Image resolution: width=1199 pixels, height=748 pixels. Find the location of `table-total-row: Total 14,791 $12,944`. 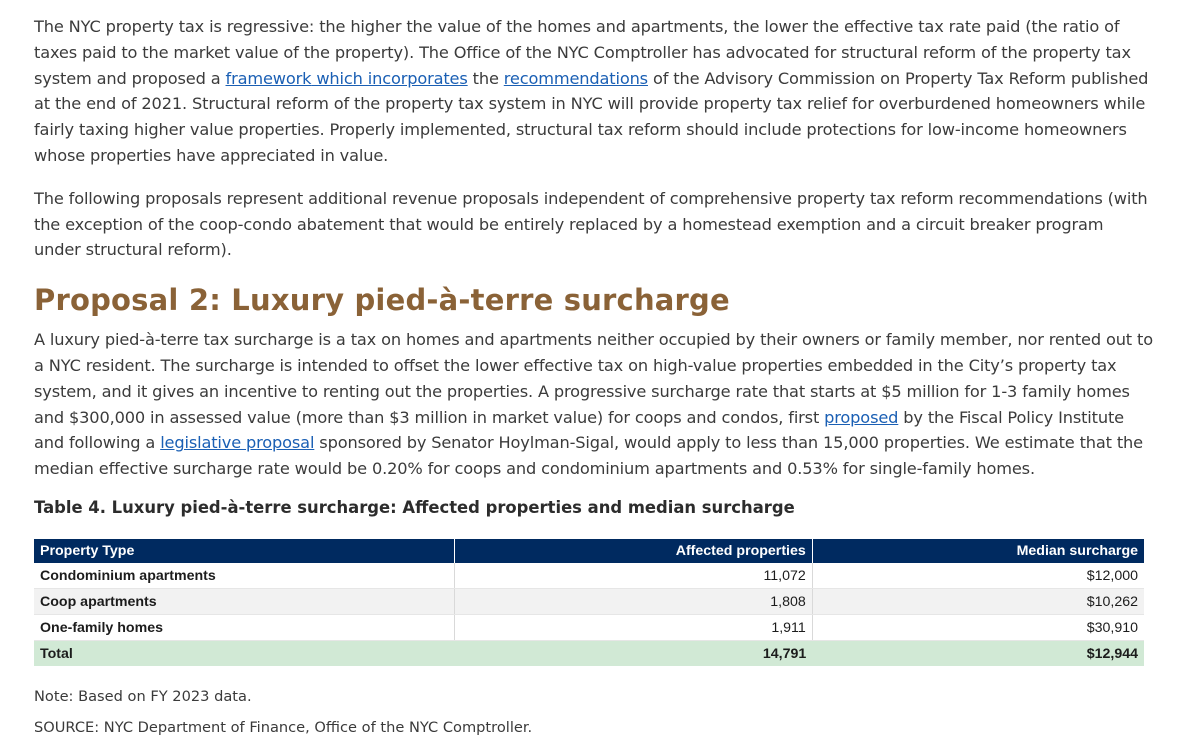

table-total-row: Total 14,791 $12,944 is located at coordinates (589, 653).